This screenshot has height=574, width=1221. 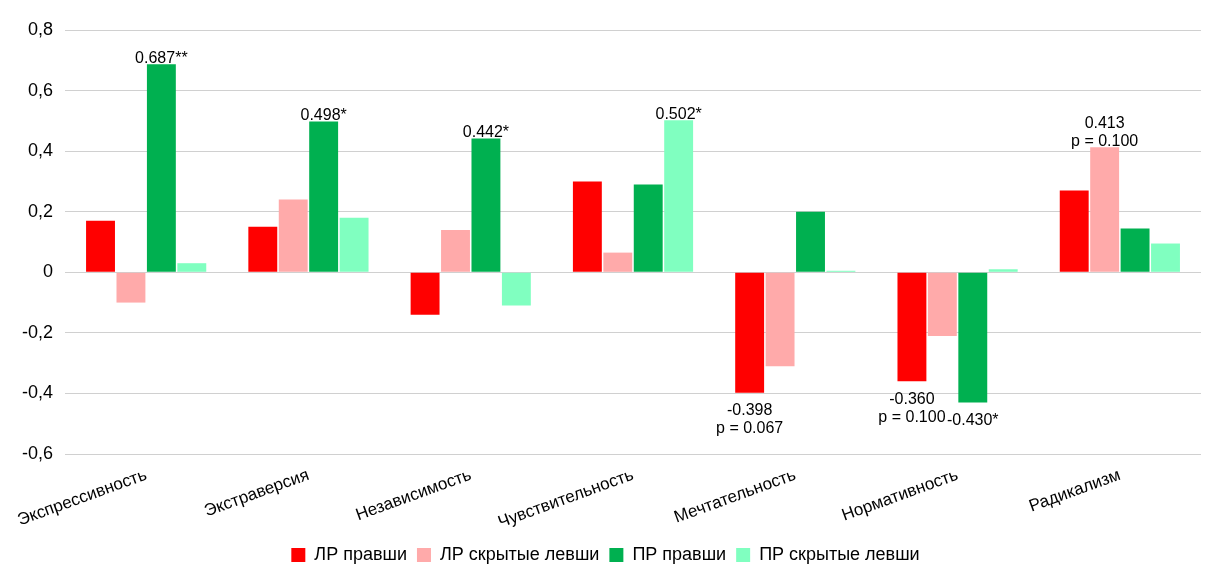 I want to click on legend-label: ПР скрытые левши, so click(x=839, y=553).